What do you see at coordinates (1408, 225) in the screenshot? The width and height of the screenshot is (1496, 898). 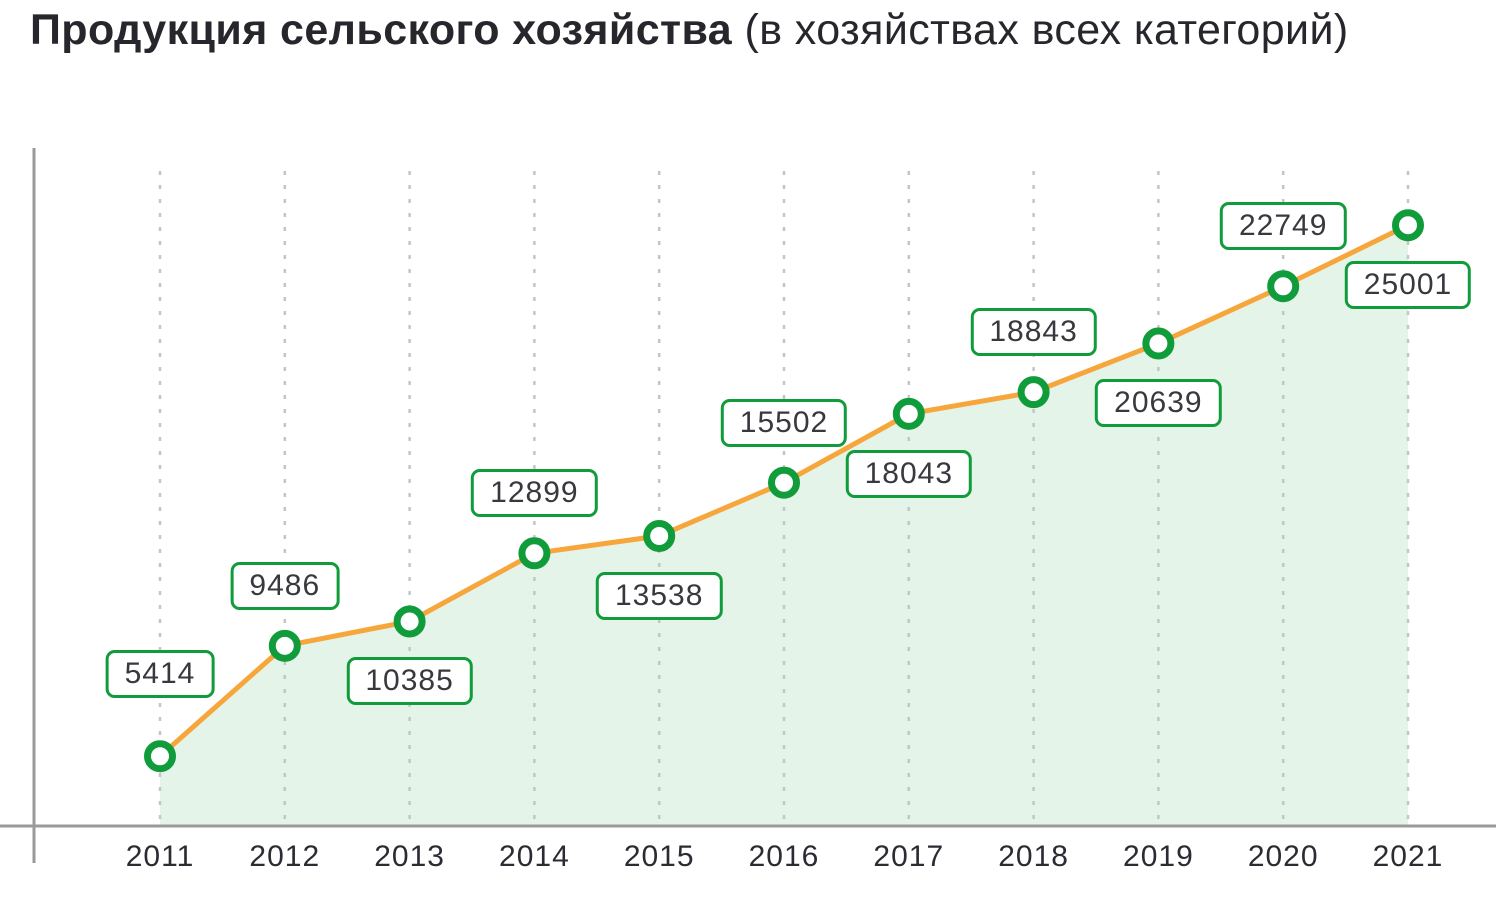 I see `data-point-2021` at bounding box center [1408, 225].